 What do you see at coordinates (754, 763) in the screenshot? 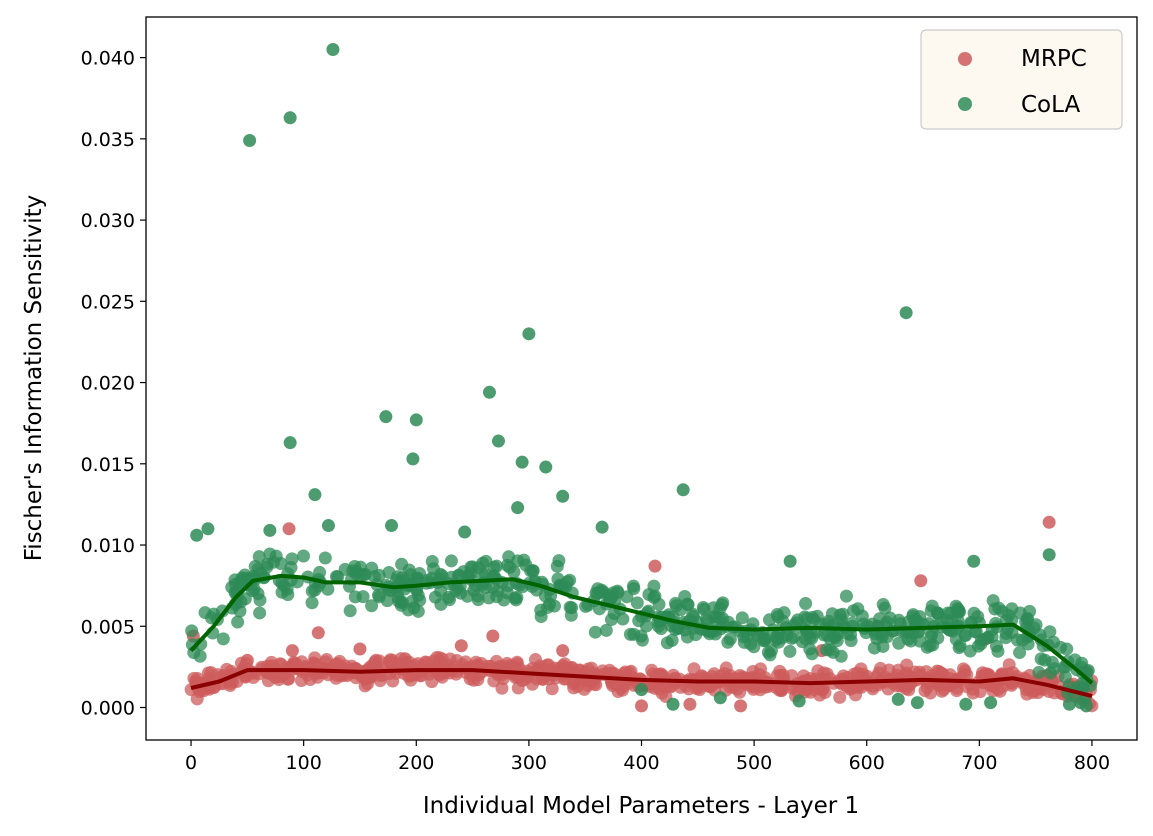
I see `x-tick-label: 500` at bounding box center [754, 763].